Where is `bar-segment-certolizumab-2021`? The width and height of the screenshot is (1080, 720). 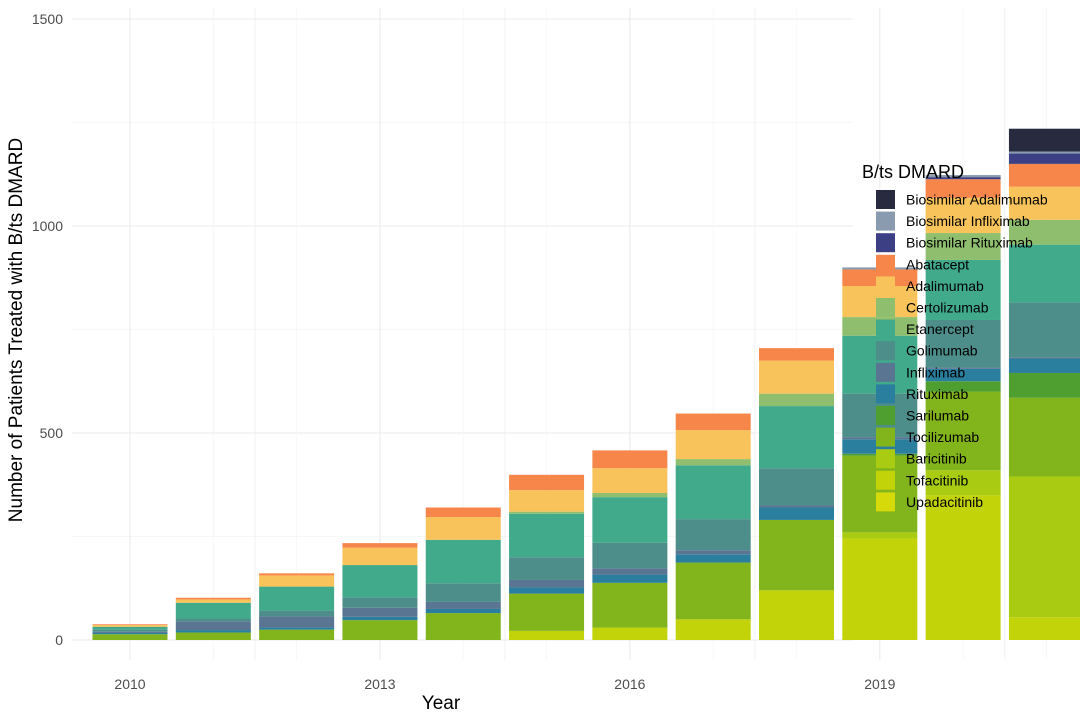
bar-segment-certolizumab-2021 is located at coordinates (1044, 232).